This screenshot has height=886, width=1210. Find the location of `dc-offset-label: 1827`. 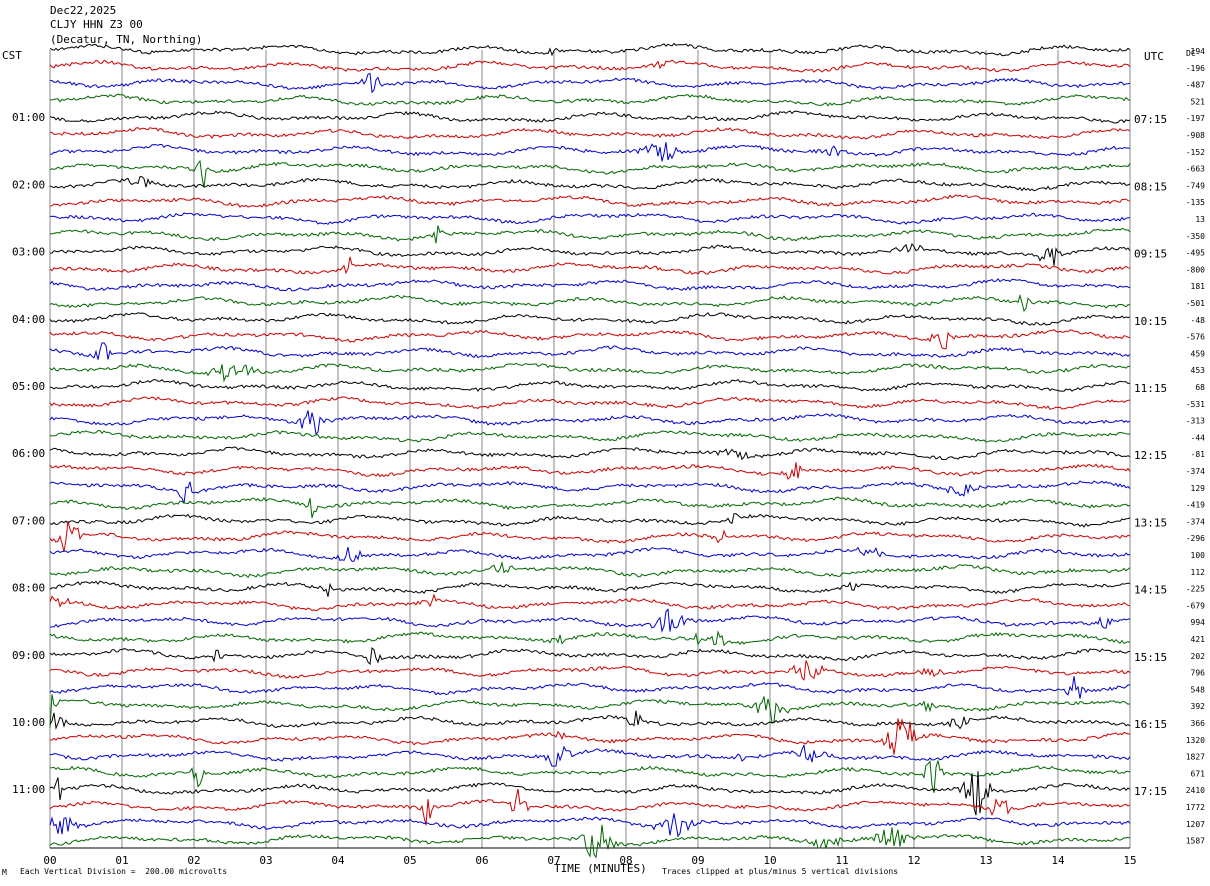

dc-offset-label: 1827 is located at coordinates (1195, 757).